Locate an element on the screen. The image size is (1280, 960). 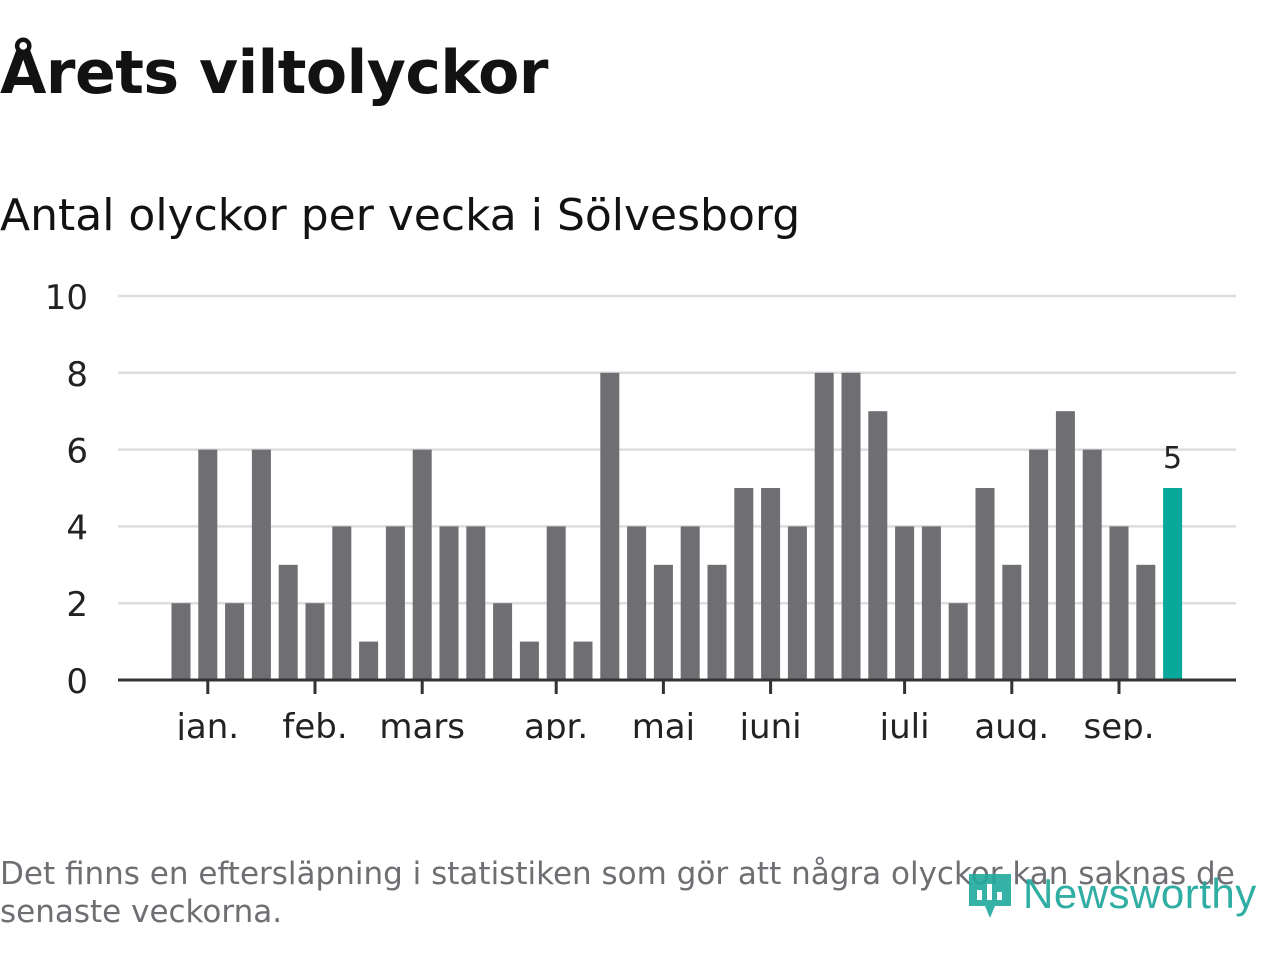
y-tick-label: 6 is located at coordinates (77, 452).